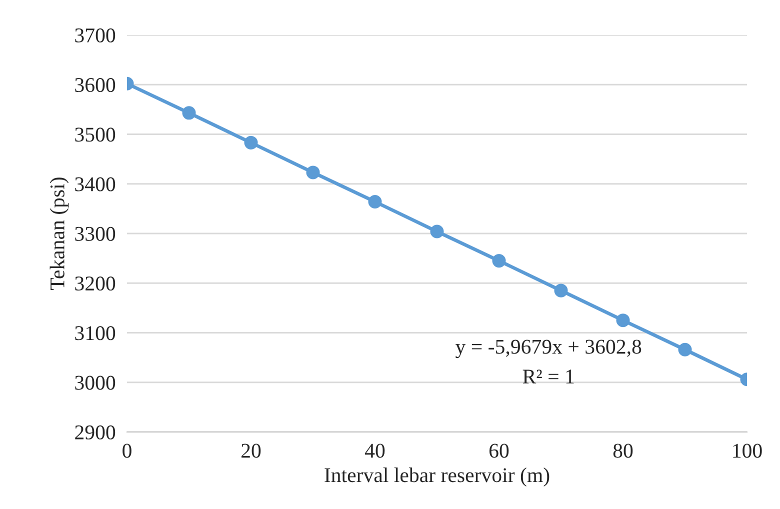 The image size is (780, 509). Describe the element at coordinates (95, 85) in the screenshot. I see `y-tick-label: 3600` at that location.